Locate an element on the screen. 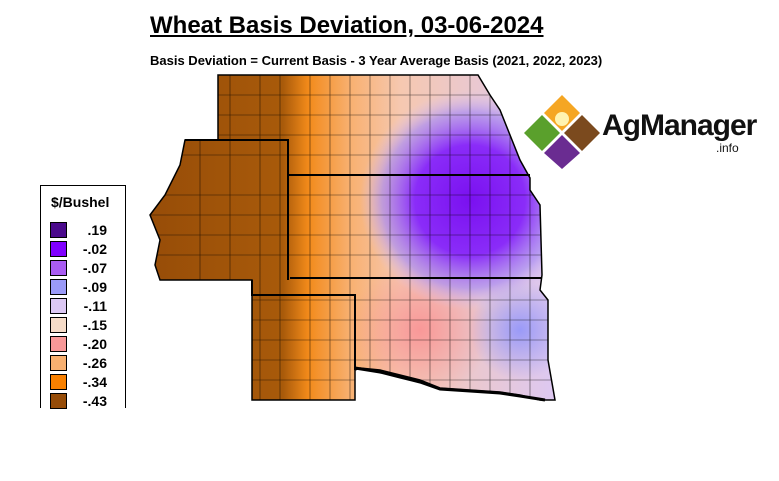 The height and width of the screenshot is (481, 779). legend-item: -.26 is located at coordinates (87, 362).